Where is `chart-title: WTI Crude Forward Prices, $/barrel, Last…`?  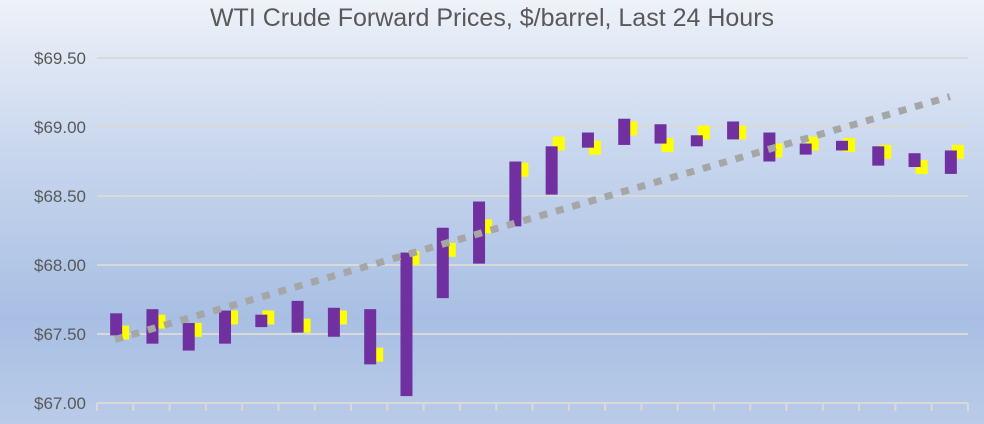 chart-title: WTI Crude Forward Prices, $/barrel, Last… is located at coordinates (492, 18).